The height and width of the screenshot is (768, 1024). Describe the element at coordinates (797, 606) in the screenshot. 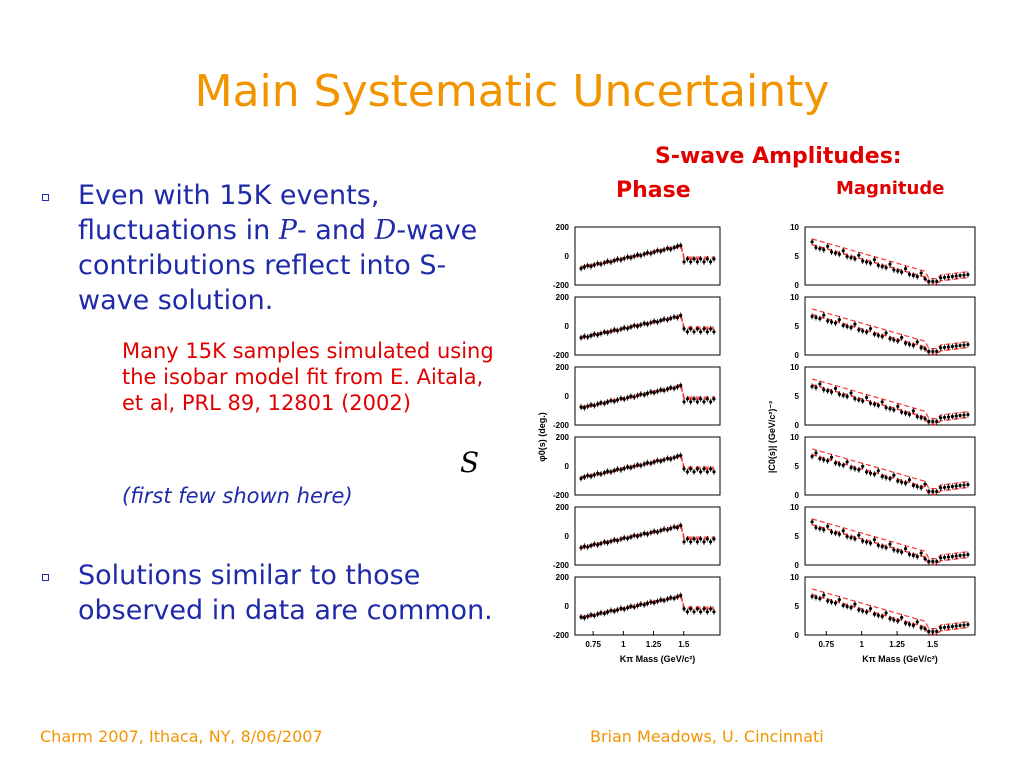

I see `y-tick-label: 5` at that location.